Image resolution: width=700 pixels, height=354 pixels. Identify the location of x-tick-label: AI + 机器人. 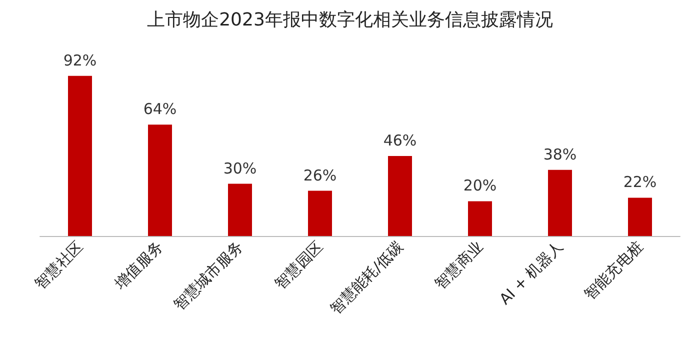
(531, 273).